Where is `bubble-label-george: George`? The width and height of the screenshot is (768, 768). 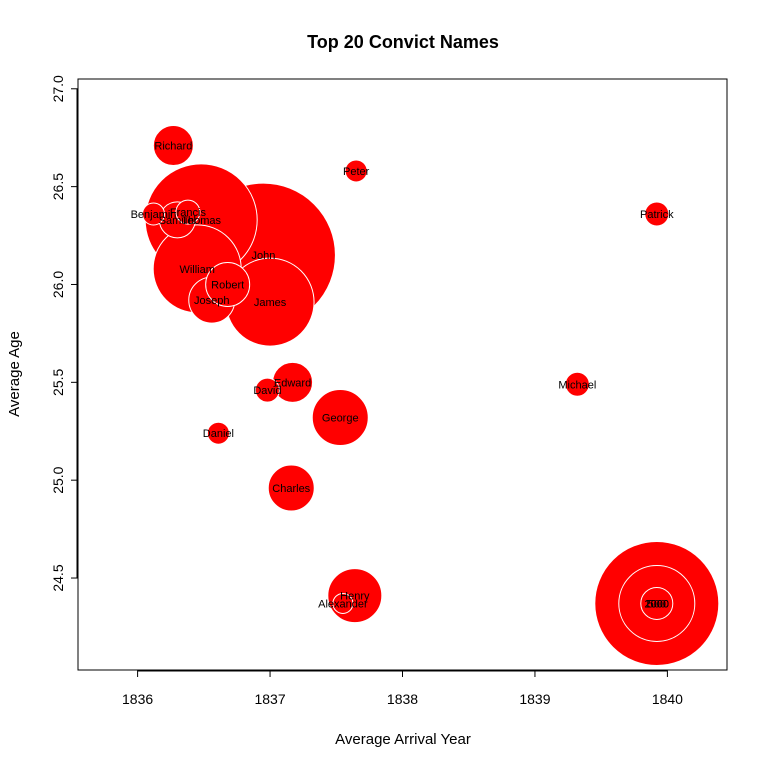
bubble-label-george: George is located at coordinates (340, 419).